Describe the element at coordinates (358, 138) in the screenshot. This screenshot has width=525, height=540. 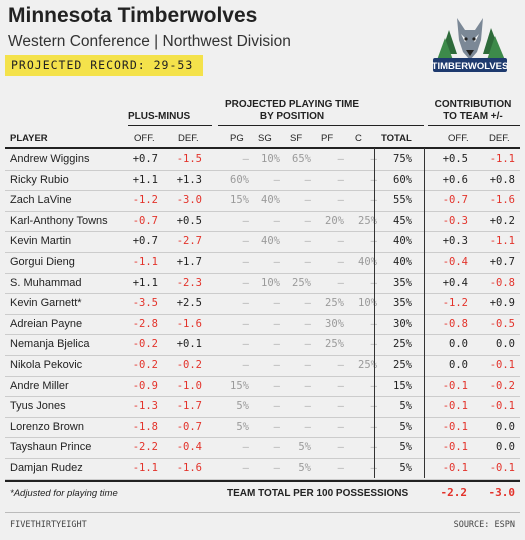
I see `col-header-c: C` at that location.